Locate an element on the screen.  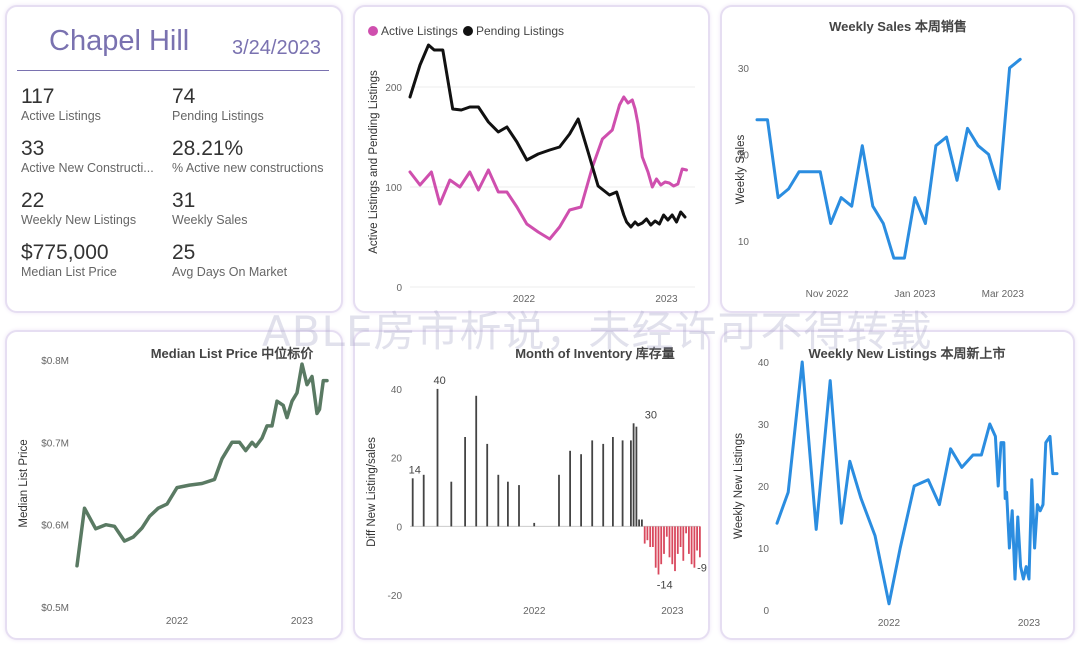
kpi-value: 117 is located at coordinates (38, 96).